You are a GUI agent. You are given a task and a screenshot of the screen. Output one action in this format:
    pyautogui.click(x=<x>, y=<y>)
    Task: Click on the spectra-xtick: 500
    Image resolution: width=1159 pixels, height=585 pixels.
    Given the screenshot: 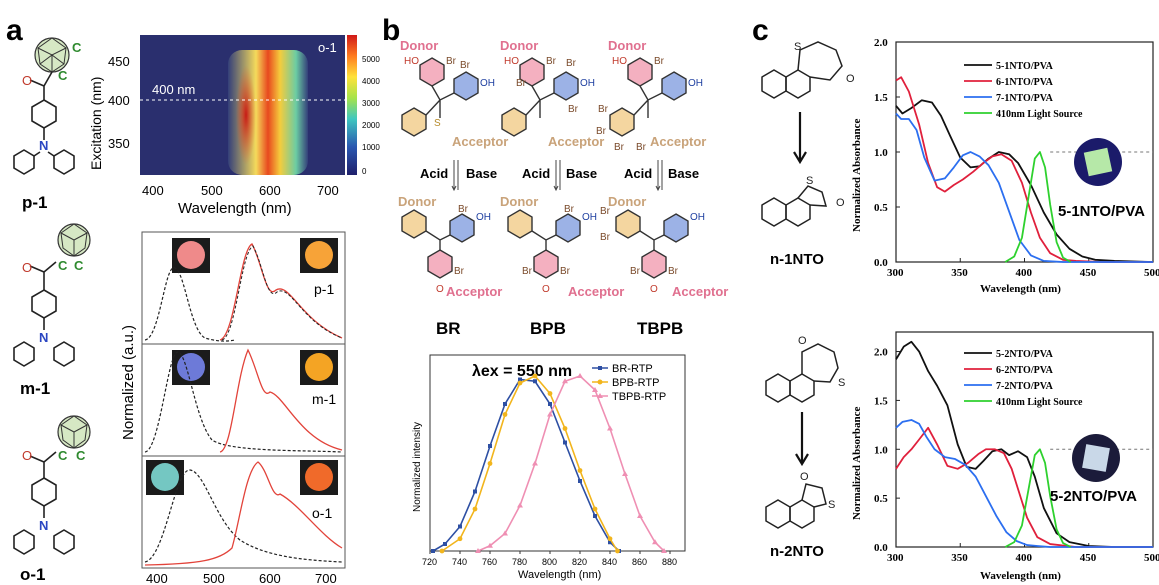 What is the action you would take?
    pyautogui.click(x=214, y=578)
    